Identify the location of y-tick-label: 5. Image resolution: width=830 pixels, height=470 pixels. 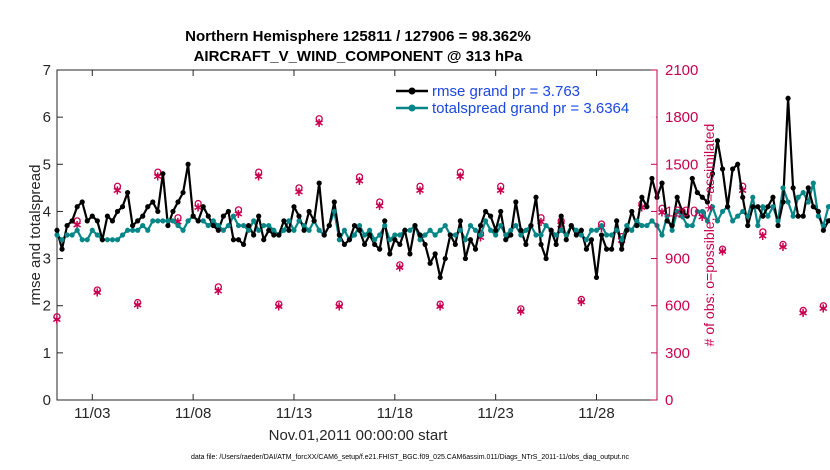
(47, 164).